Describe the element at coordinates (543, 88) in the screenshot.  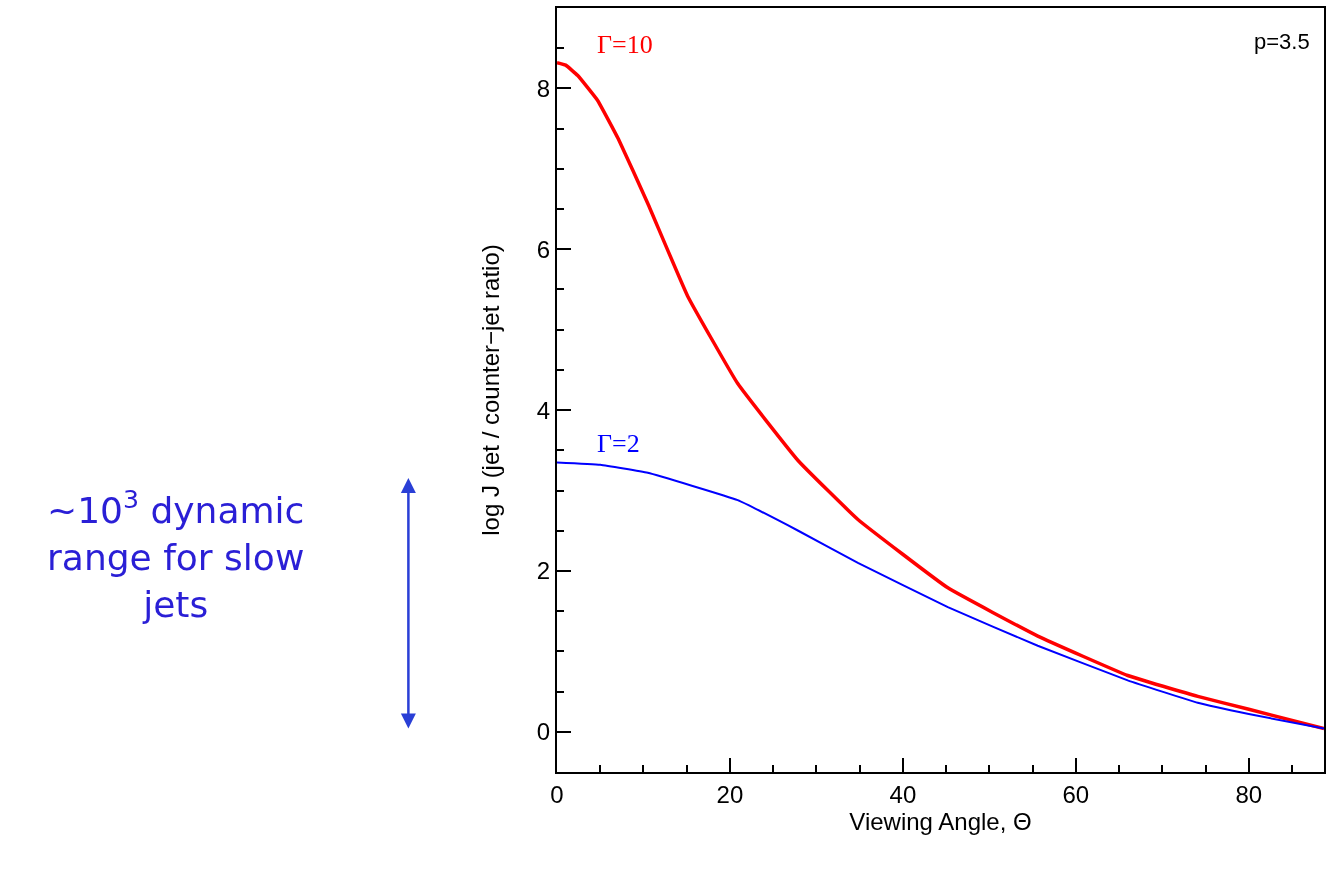
I see `y-tick-label: 8` at that location.